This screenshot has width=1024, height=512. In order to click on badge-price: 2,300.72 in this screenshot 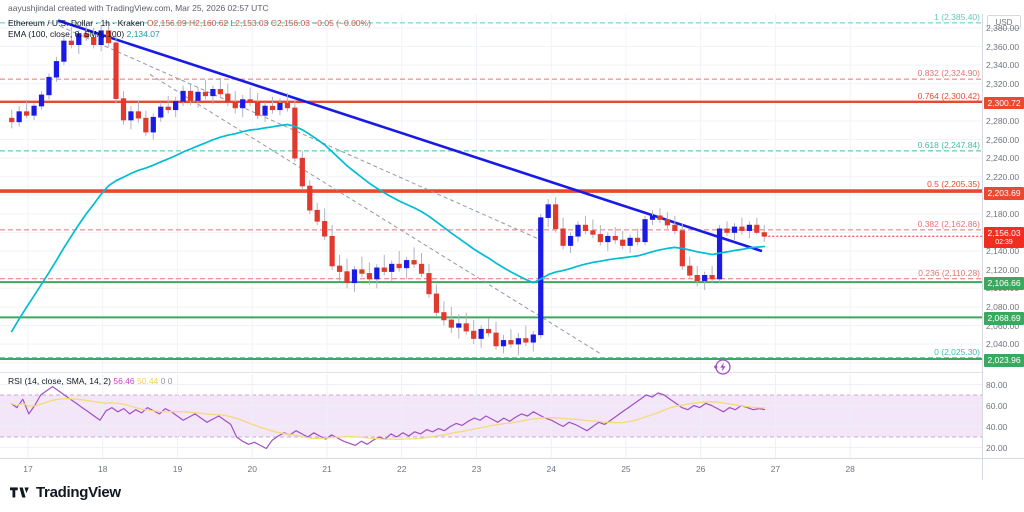, I will do `click(1004, 102)`.